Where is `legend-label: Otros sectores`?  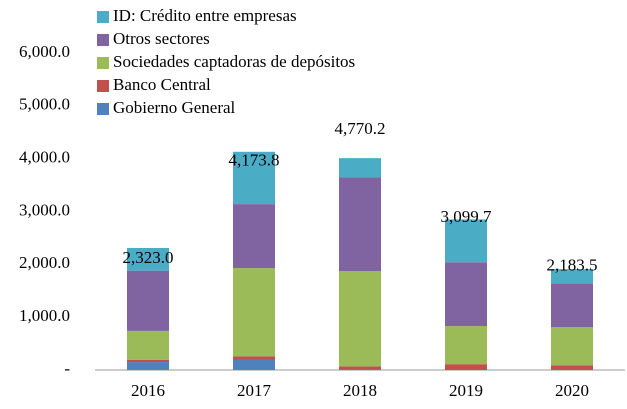 legend-label: Otros sectores is located at coordinates (161, 38).